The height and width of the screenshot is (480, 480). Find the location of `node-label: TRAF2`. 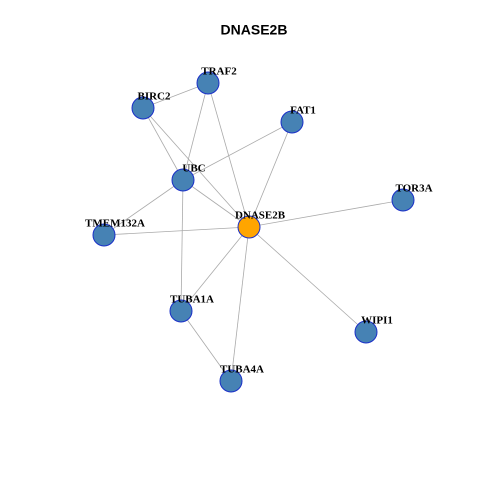

node-label: TRAF2 is located at coordinates (219, 72).